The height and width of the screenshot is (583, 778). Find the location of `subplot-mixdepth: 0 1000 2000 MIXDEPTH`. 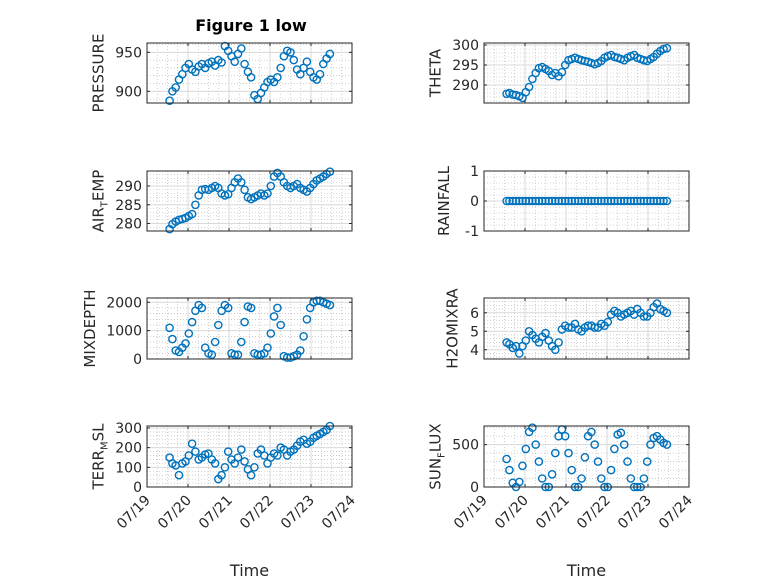

subplot-mixdepth: 0 1000 2000 MIXDEPTH is located at coordinates (217, 328).